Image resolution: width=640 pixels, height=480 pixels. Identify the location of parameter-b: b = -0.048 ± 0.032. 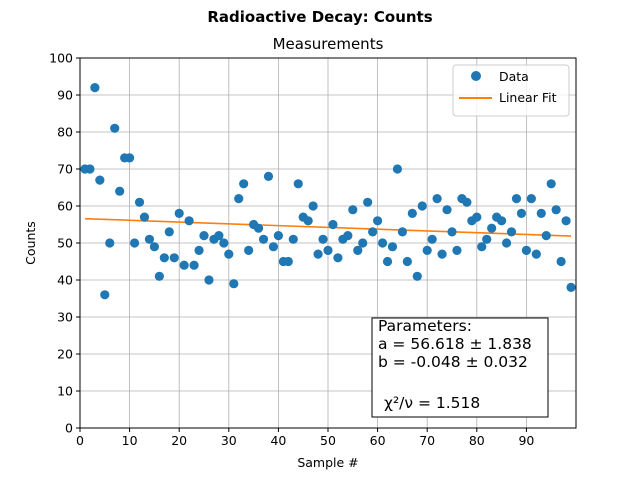
(453, 362).